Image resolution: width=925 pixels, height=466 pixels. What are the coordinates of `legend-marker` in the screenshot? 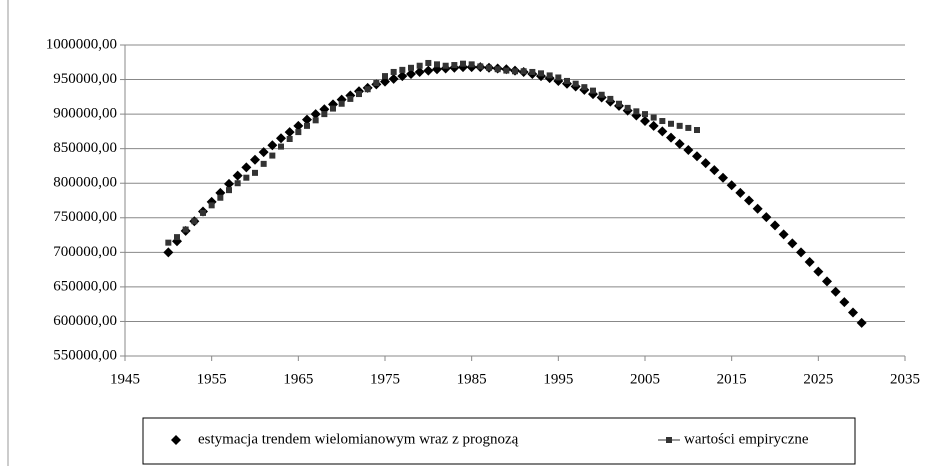 It's located at (176, 440).